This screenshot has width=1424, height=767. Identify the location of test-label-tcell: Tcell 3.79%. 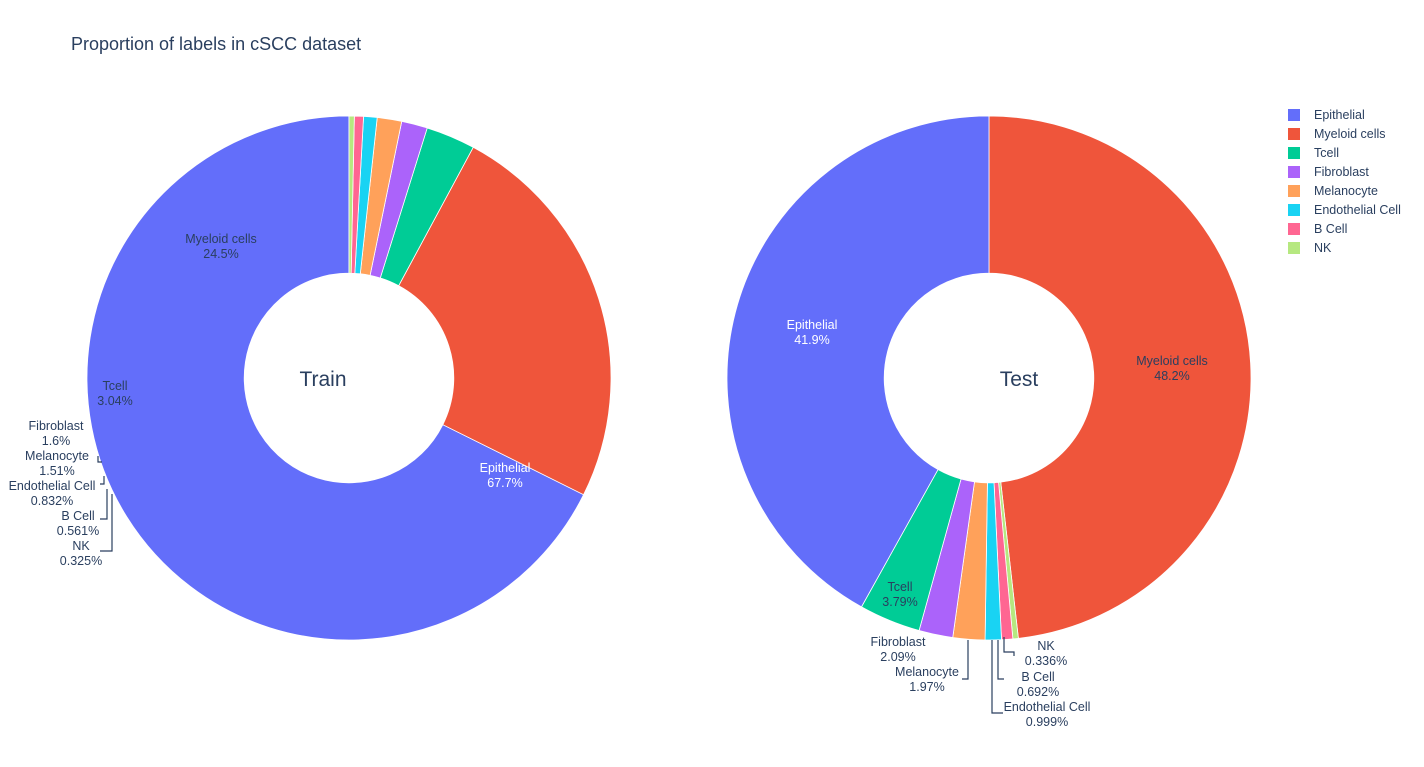
(899, 594).